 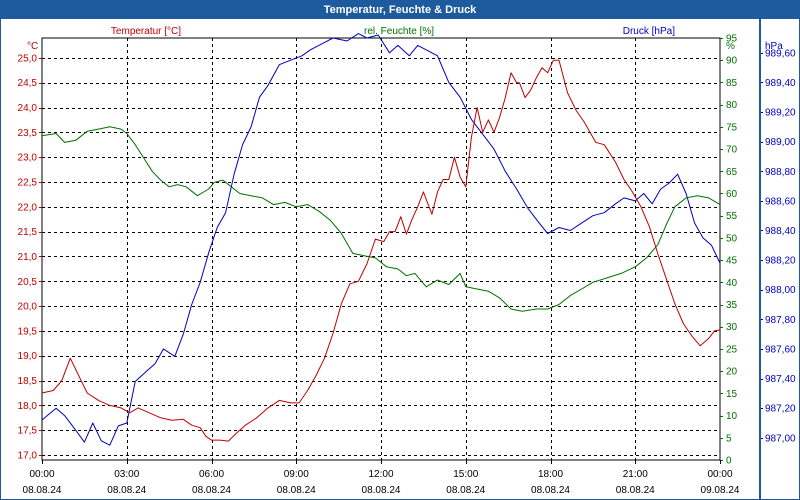 What do you see at coordinates (146, 31) in the screenshot?
I see `temperature-legend-label: Temperatur [°C]` at bounding box center [146, 31].